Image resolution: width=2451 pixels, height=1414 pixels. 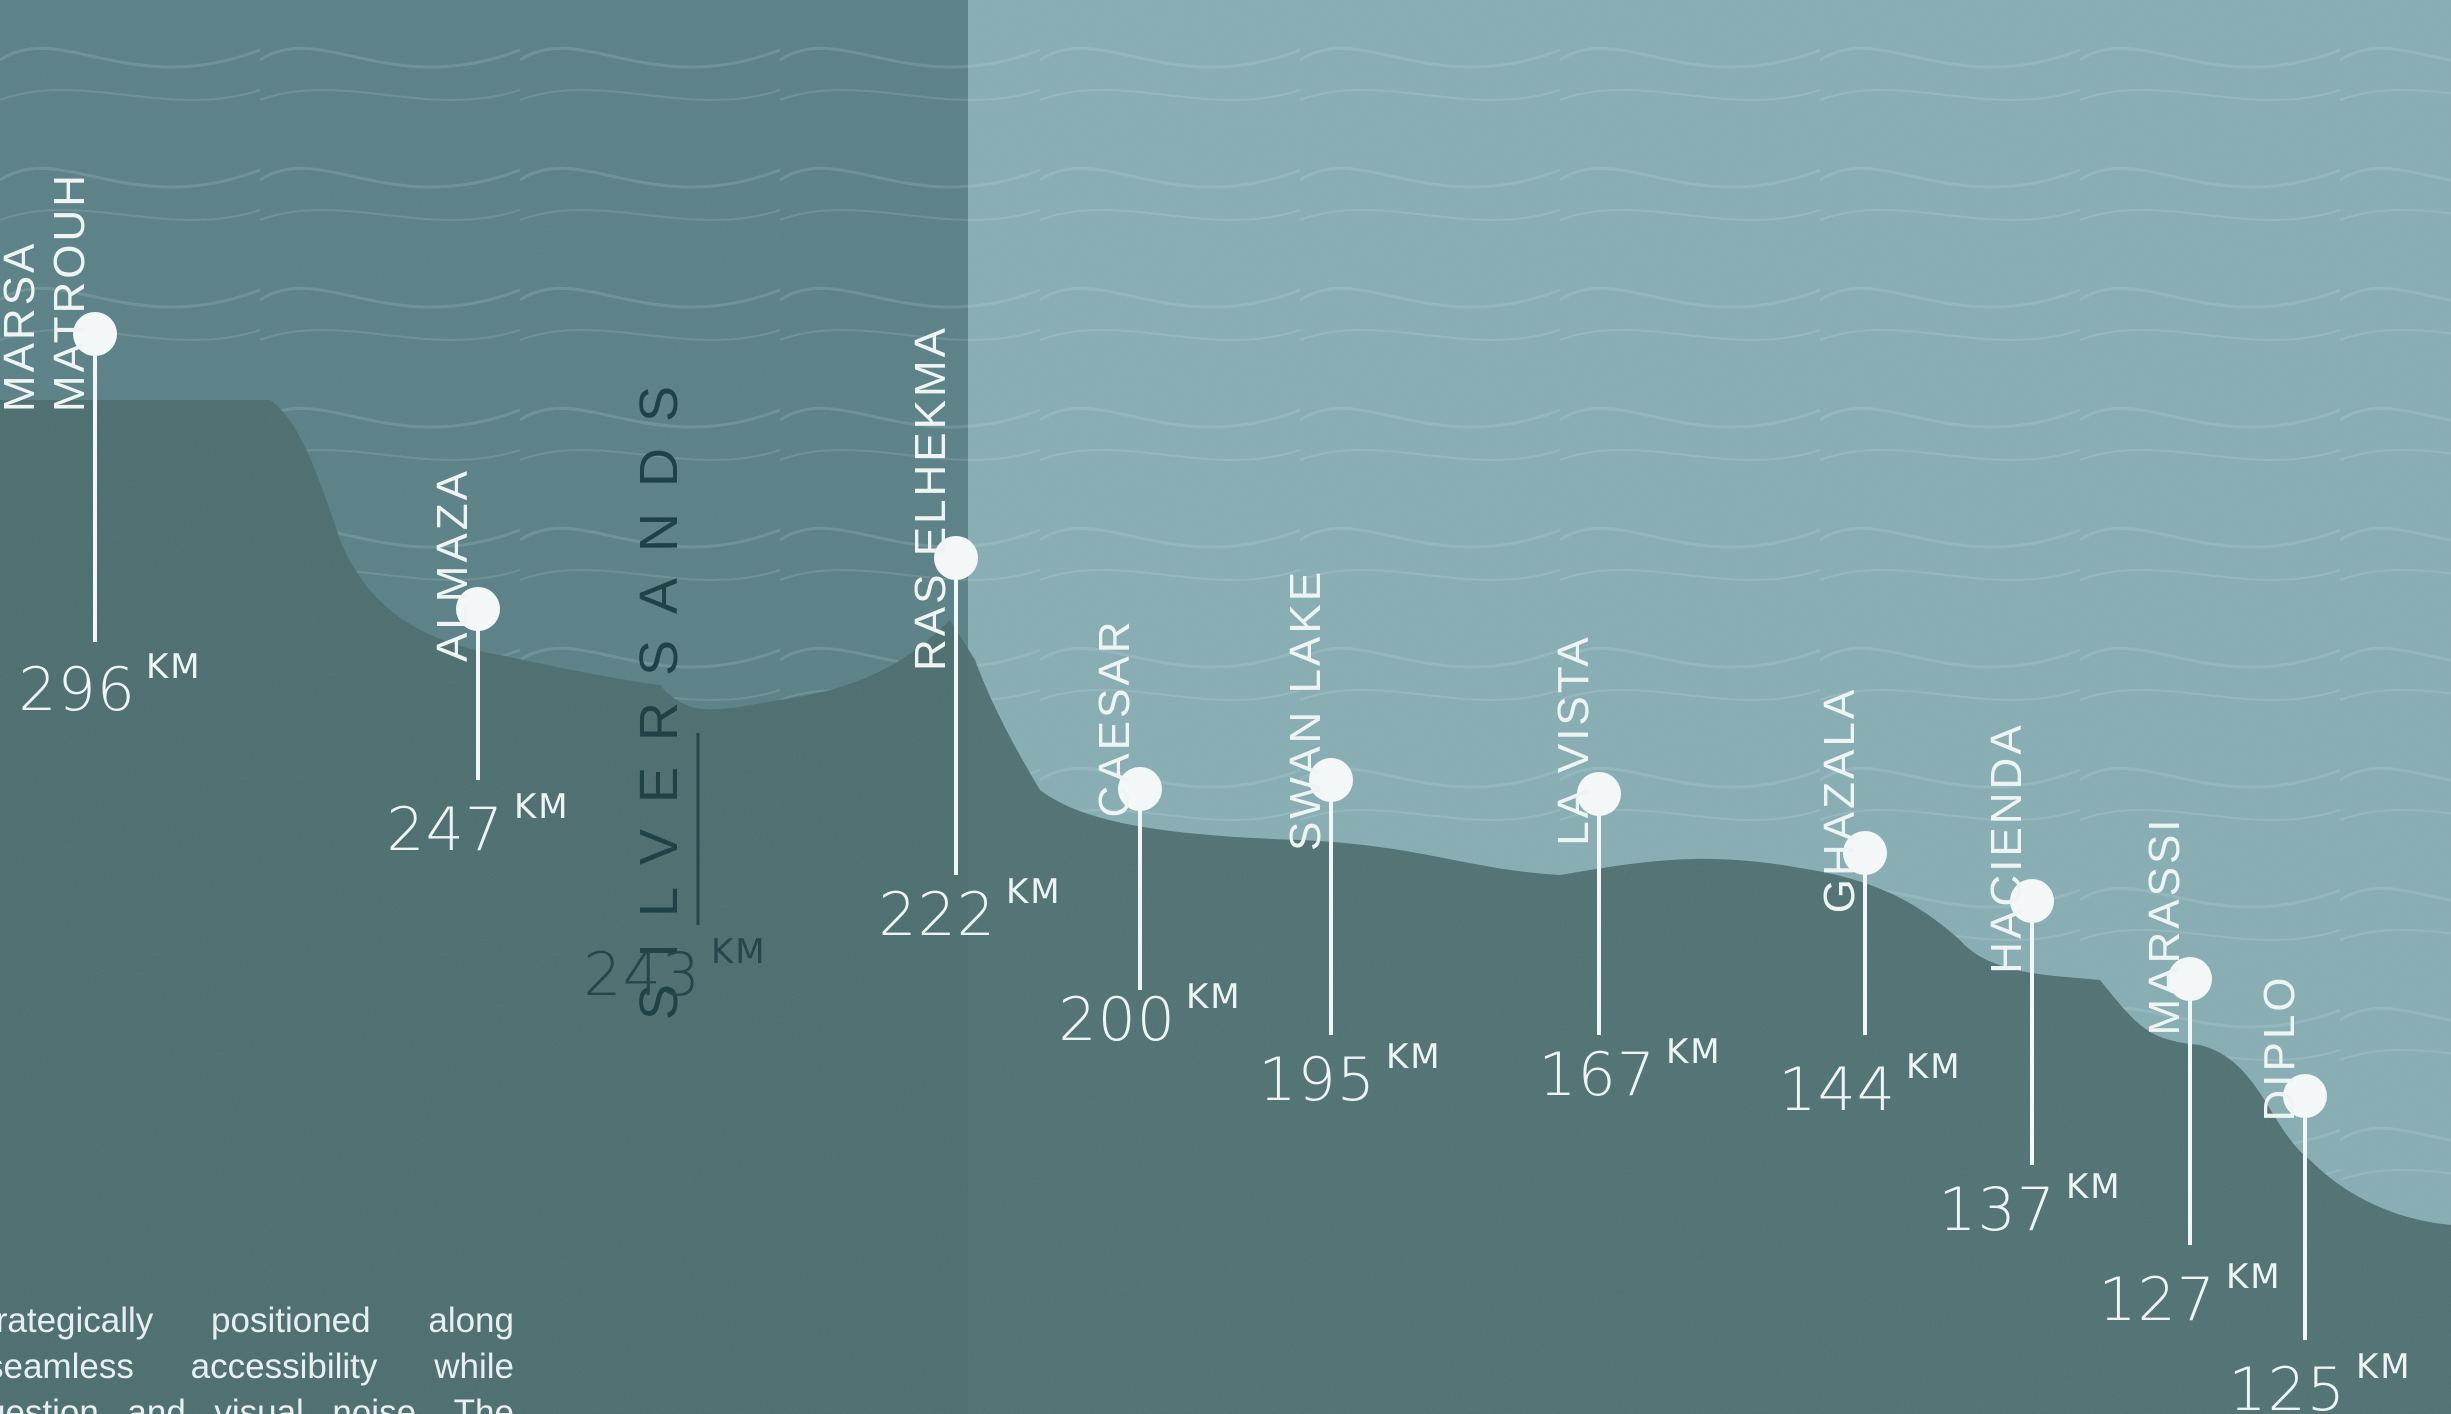 What do you see at coordinates (2287, 1384) in the screenshot?
I see `distance-value: 125` at bounding box center [2287, 1384].